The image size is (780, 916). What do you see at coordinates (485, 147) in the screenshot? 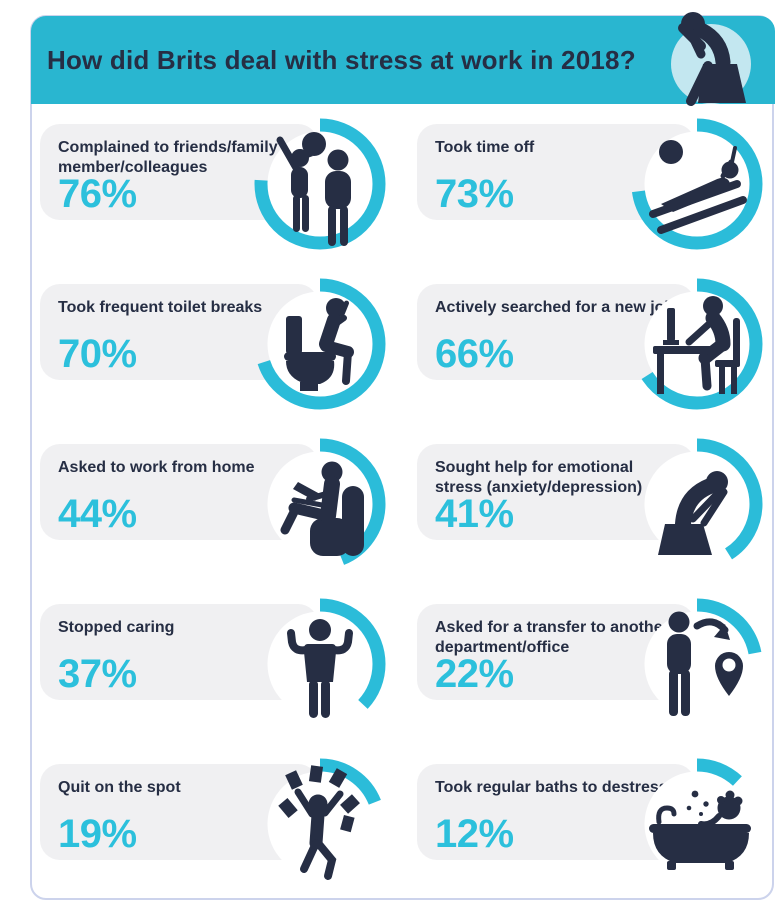
I see `stat-label: Took time off` at bounding box center [485, 147].